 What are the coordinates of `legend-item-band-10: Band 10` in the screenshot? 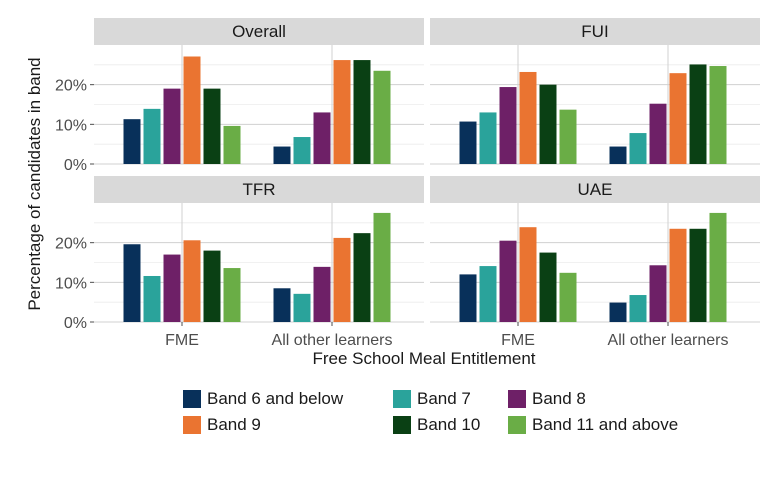 It's located at (450, 425).